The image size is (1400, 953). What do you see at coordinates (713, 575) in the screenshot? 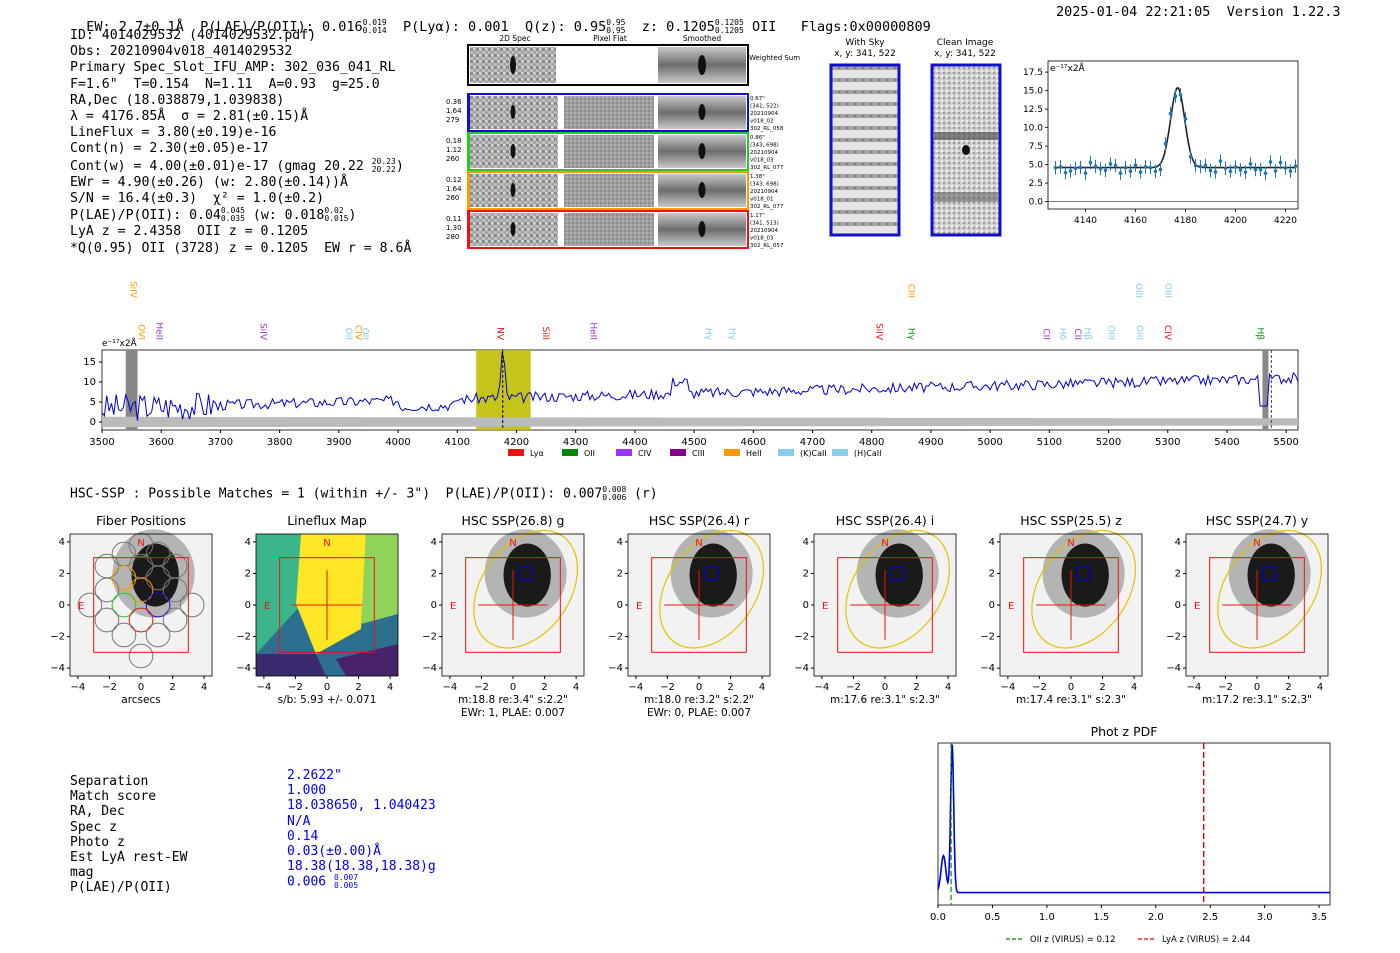
I see `hsc-galaxy-core` at bounding box center [713, 575].